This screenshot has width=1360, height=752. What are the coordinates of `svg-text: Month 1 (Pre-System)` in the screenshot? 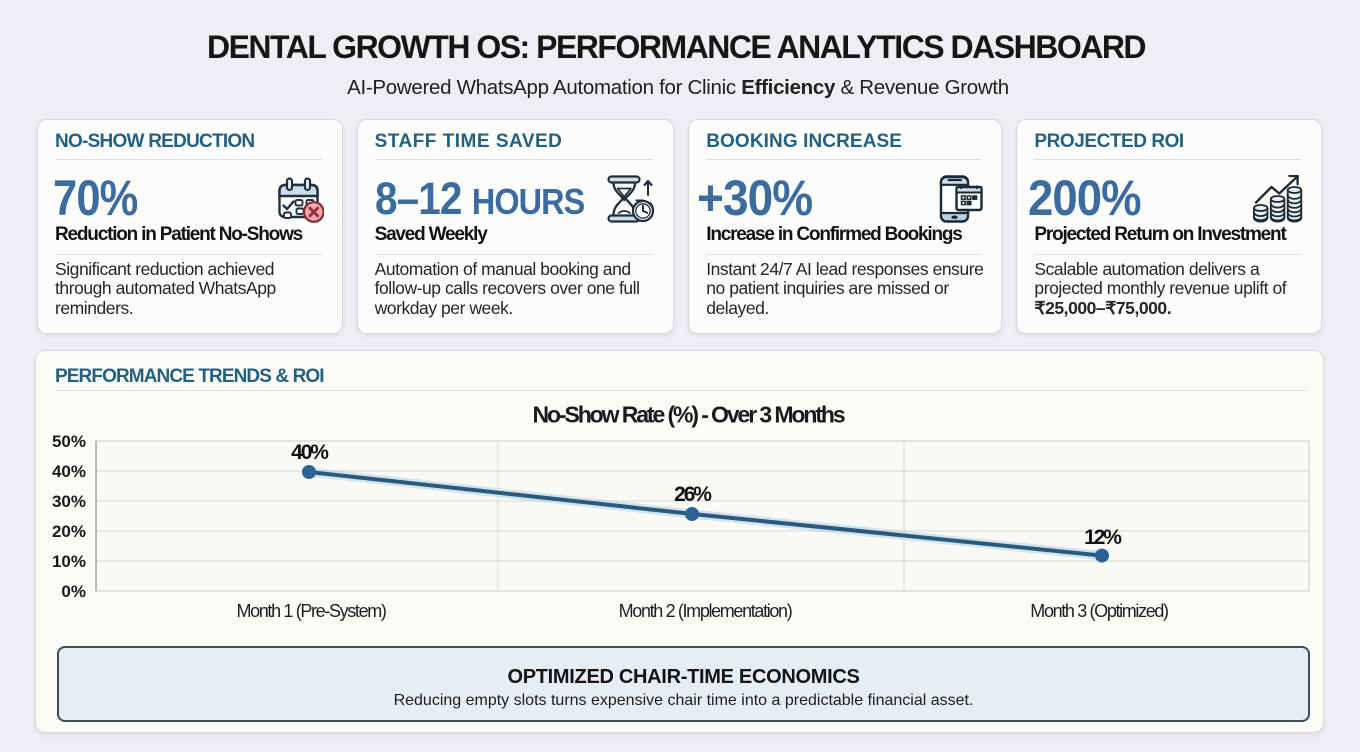 It's located at (310, 611).